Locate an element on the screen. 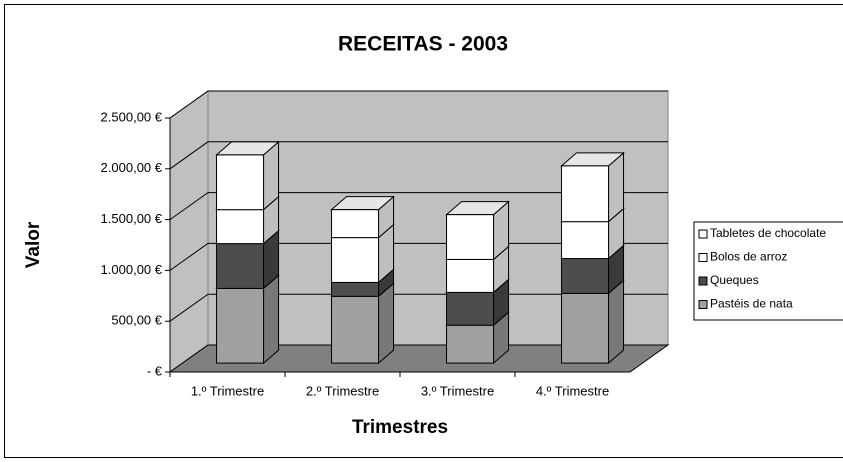 Image resolution: width=843 pixels, height=462 pixels. legend-text: Pastéis de nata is located at coordinates (751, 304).